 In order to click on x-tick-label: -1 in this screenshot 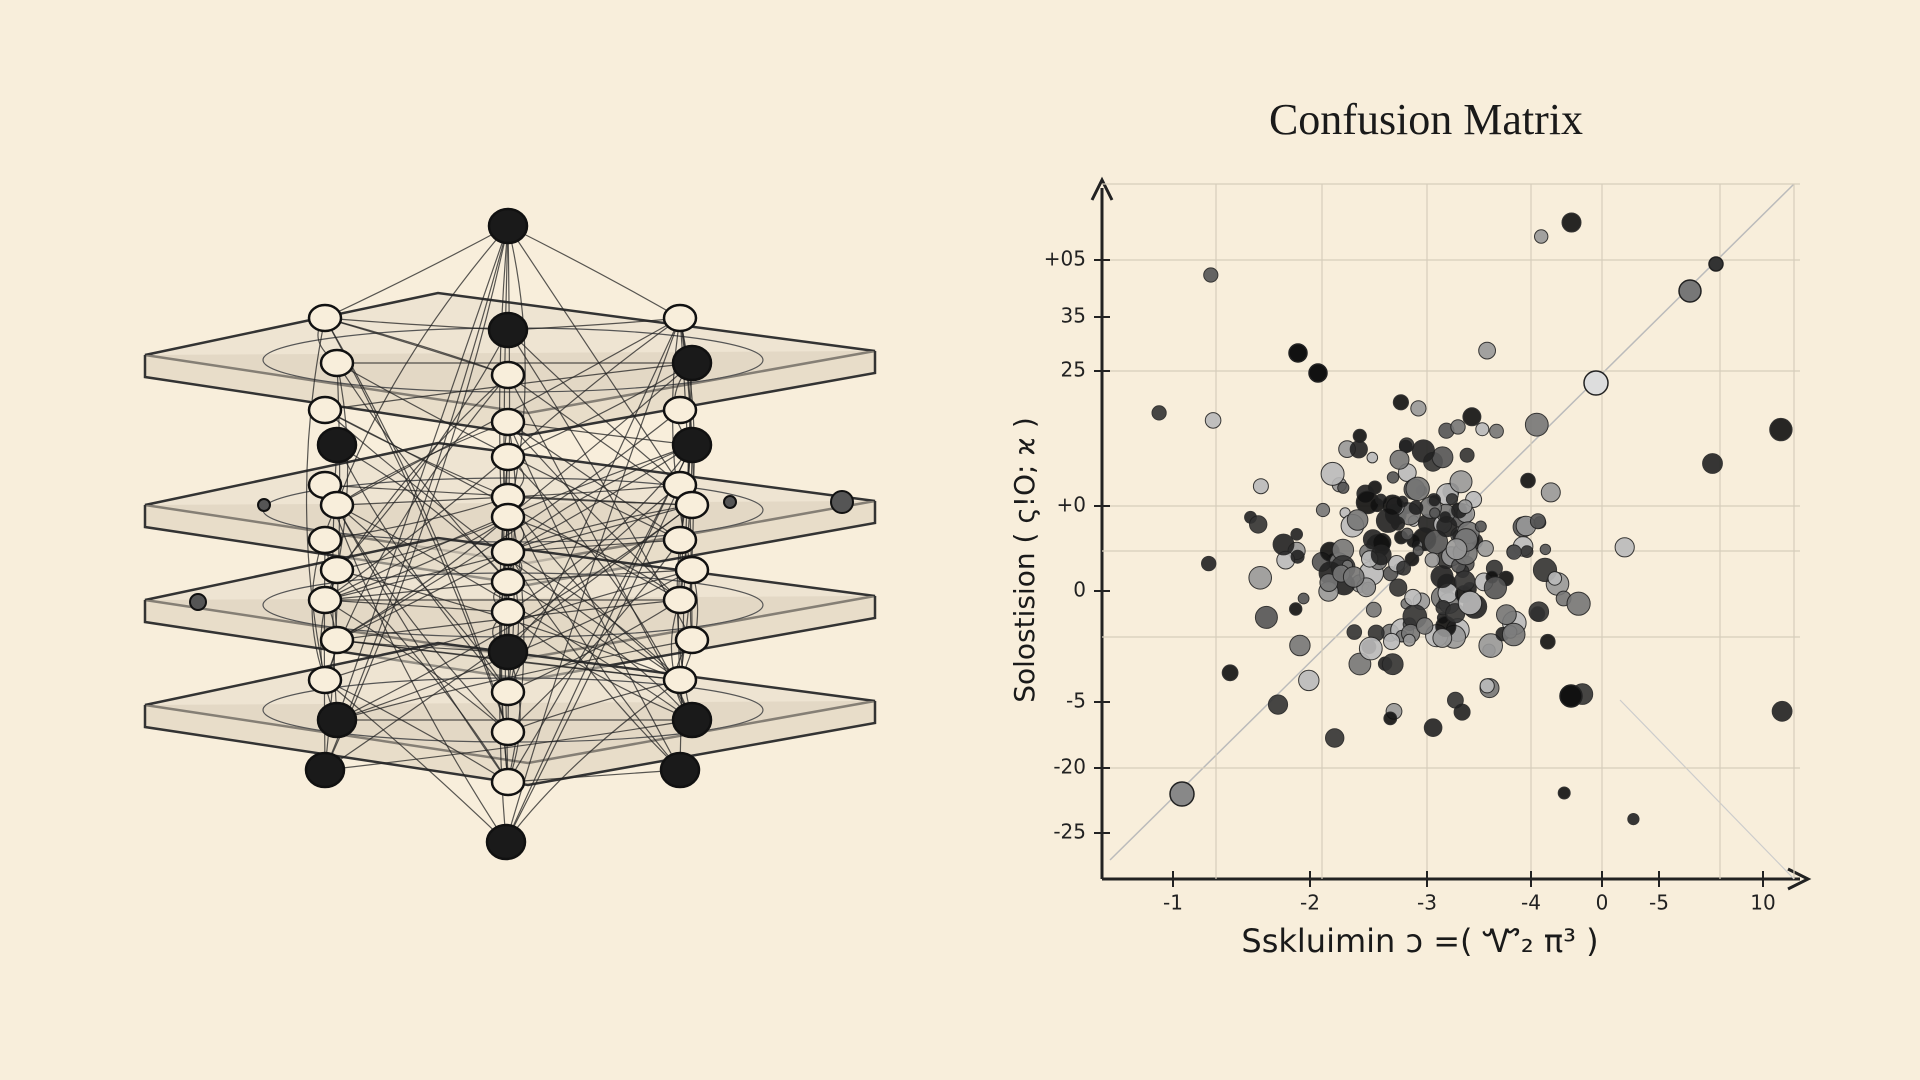, I will do `click(1173, 903)`.